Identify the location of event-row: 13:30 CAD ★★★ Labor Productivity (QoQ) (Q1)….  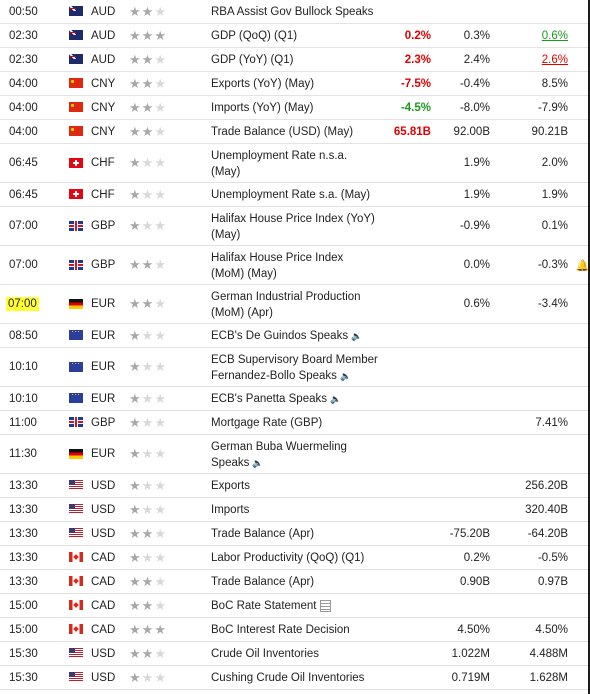
(295, 557).